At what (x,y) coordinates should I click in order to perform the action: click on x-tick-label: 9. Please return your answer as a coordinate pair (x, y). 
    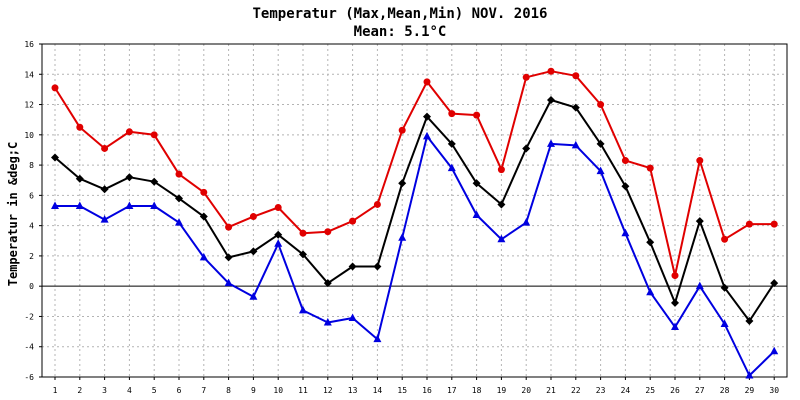
    Looking at the image, I should click on (253, 390).